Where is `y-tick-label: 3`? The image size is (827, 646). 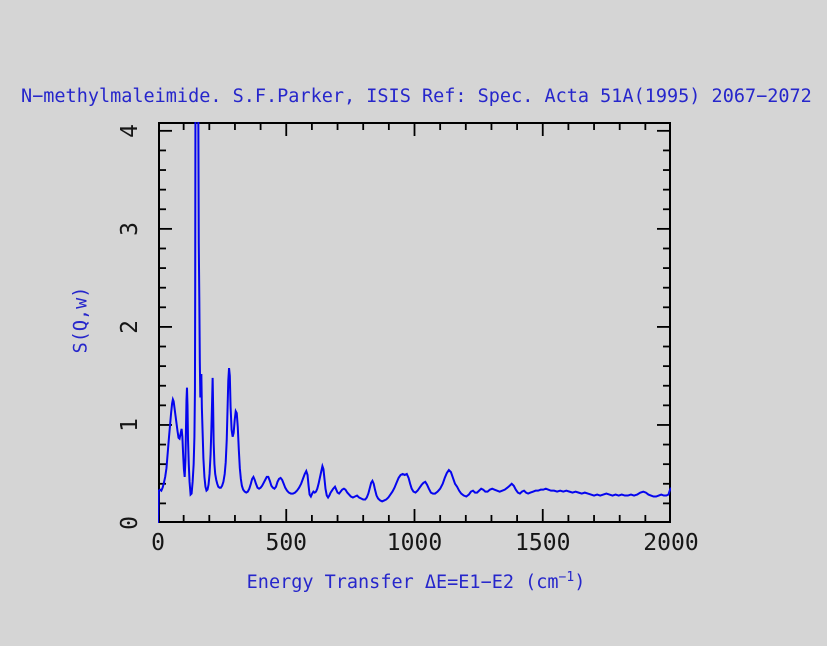 y-tick-label: 3 is located at coordinates (130, 228).